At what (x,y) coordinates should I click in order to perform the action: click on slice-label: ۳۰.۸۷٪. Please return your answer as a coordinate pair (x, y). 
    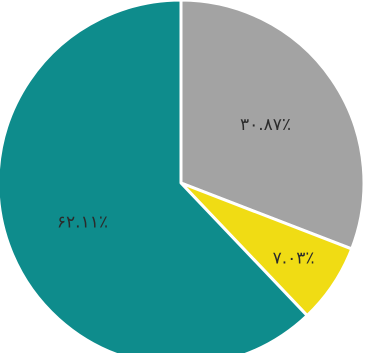
    Looking at the image, I should click on (265, 125).